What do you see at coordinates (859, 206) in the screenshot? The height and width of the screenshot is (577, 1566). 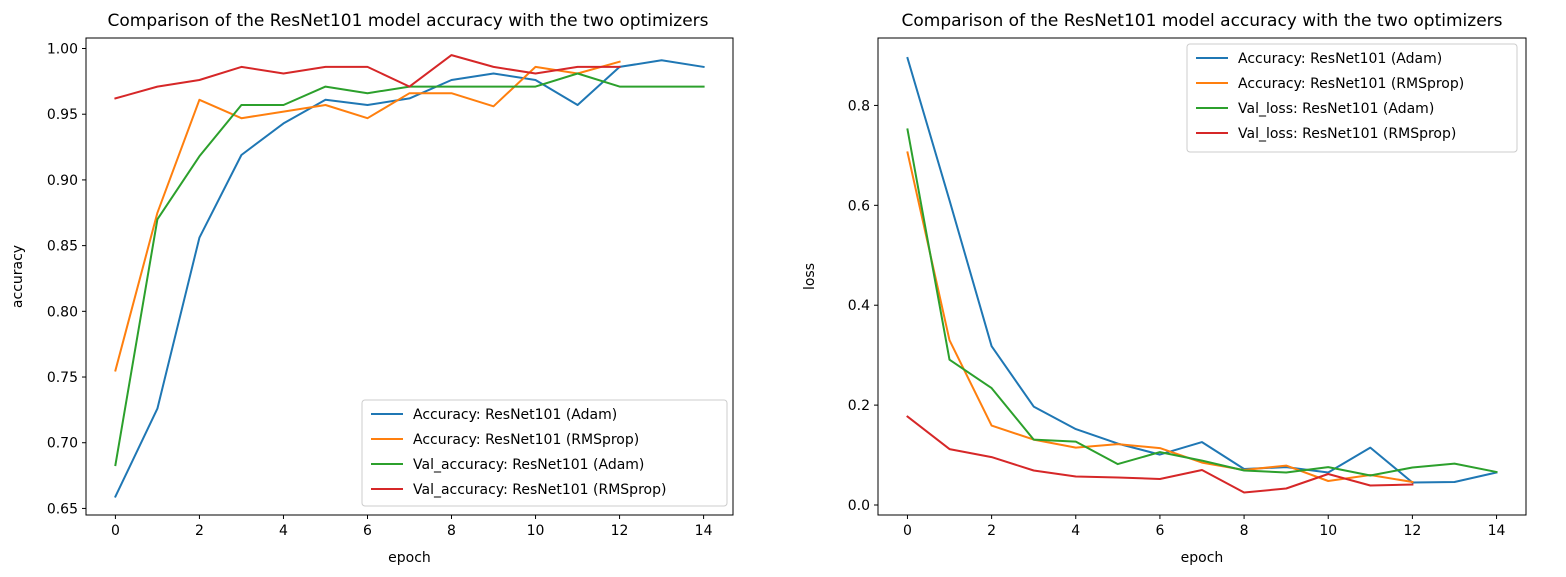 I see `y-tick-label: 0.6` at bounding box center [859, 206].